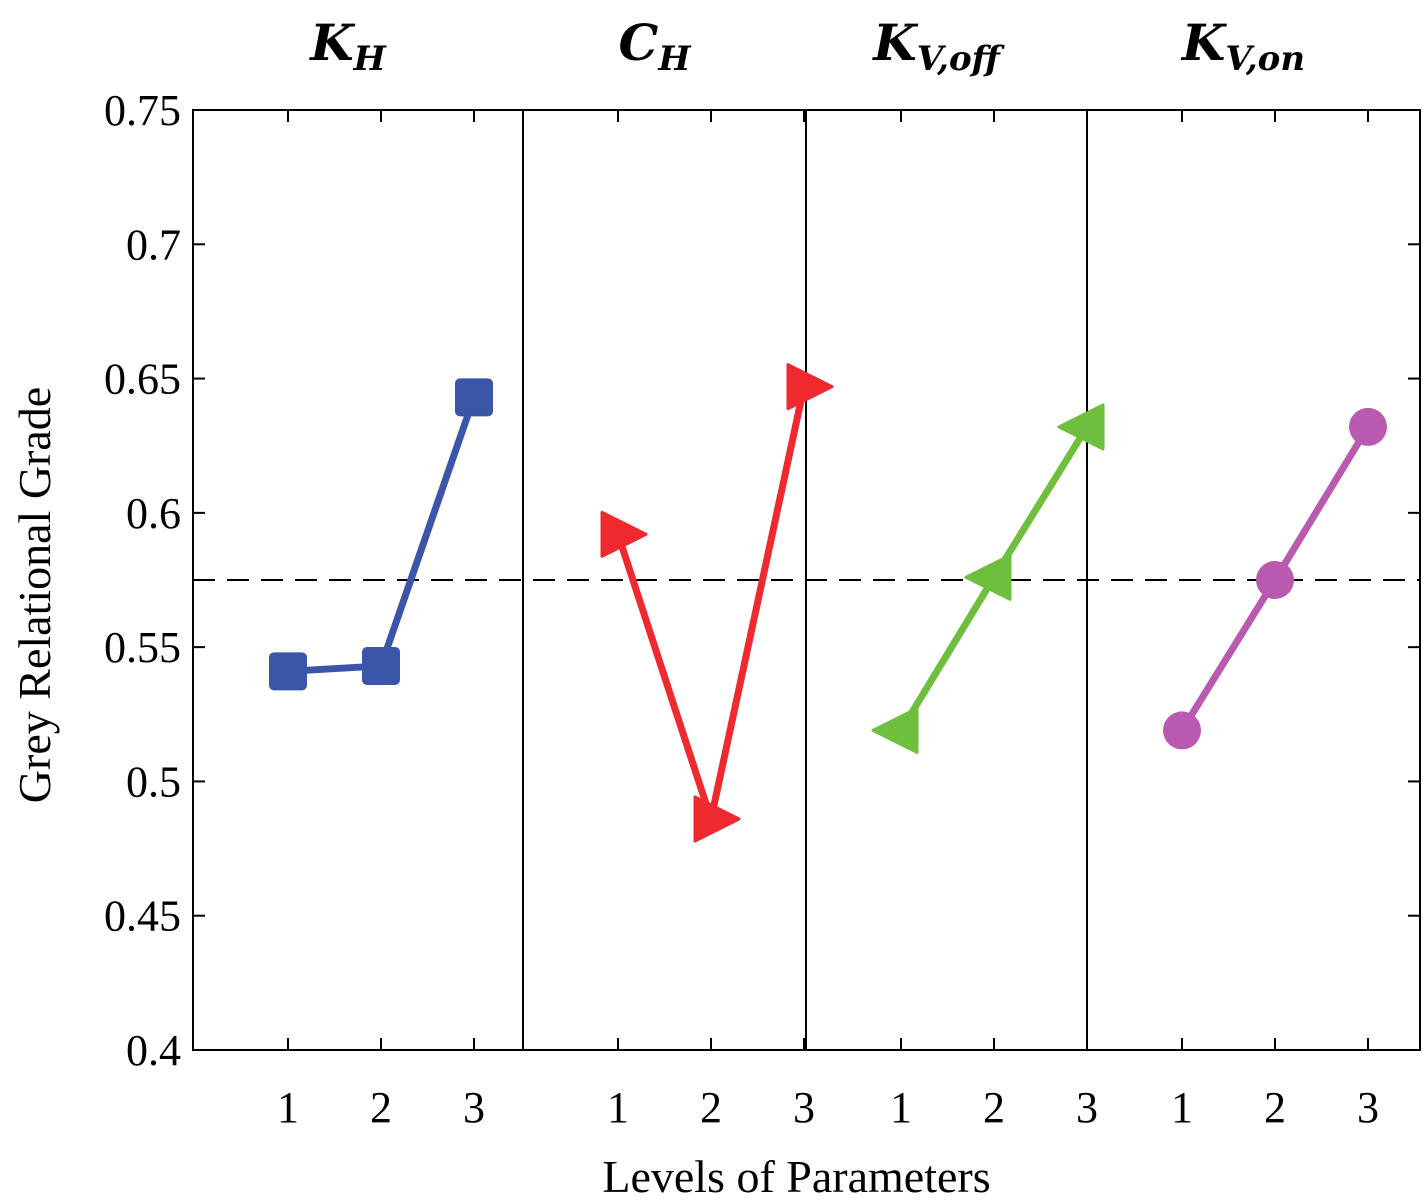  I want to click on panel-title: KH, so click(347, 46).